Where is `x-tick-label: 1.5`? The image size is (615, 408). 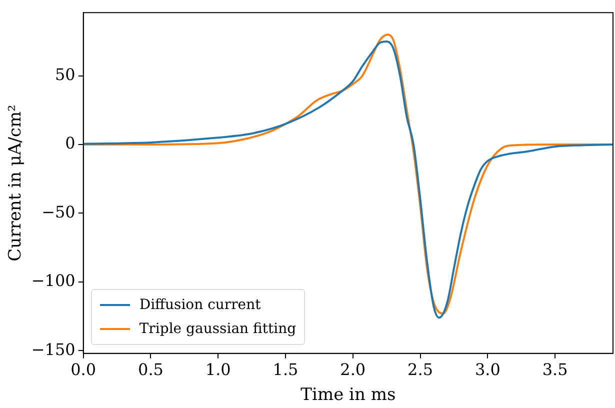
x-tick-label: 1.5 is located at coordinates (285, 370).